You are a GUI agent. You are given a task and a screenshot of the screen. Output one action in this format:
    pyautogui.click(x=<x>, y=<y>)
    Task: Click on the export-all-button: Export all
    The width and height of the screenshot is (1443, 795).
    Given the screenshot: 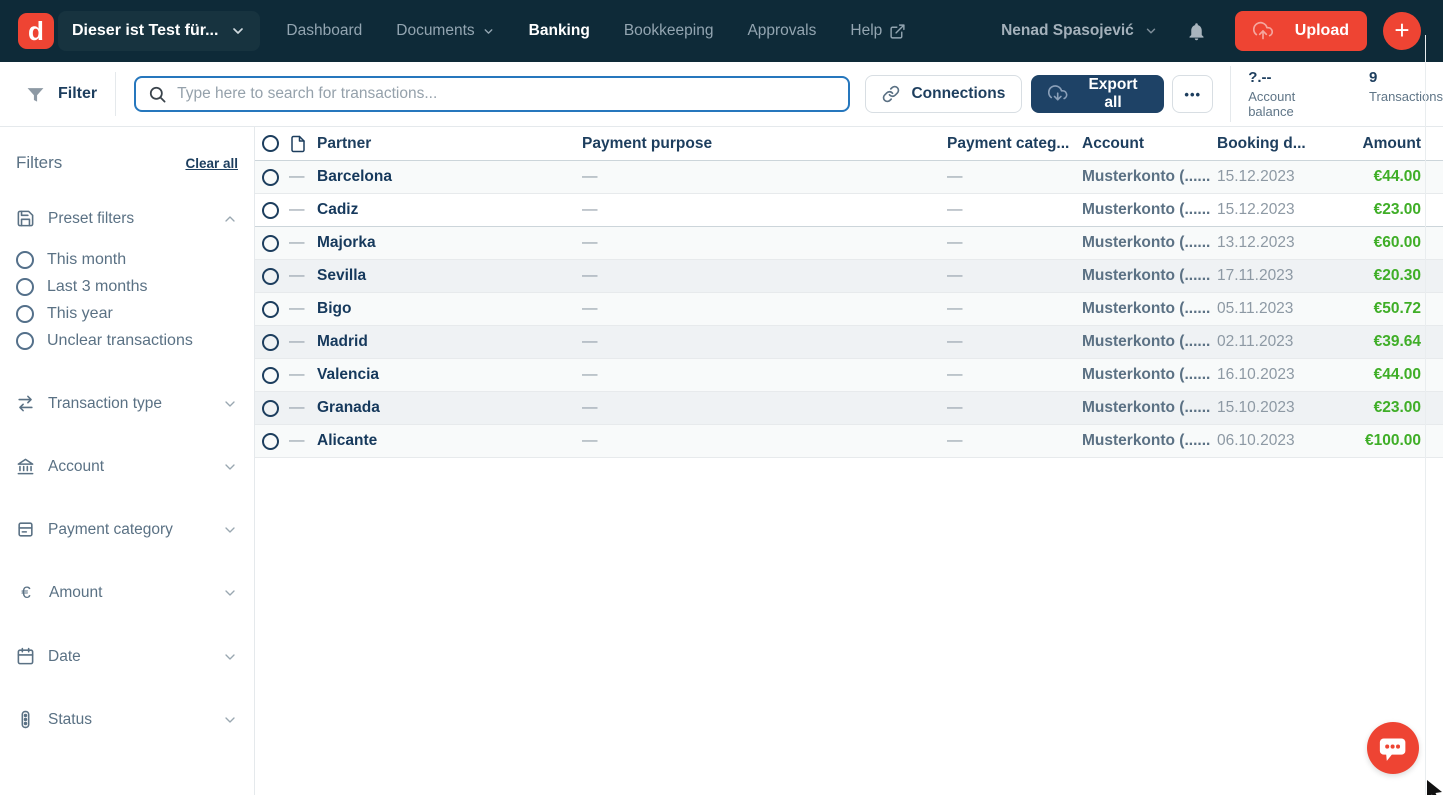 What is the action you would take?
    pyautogui.click(x=1098, y=94)
    